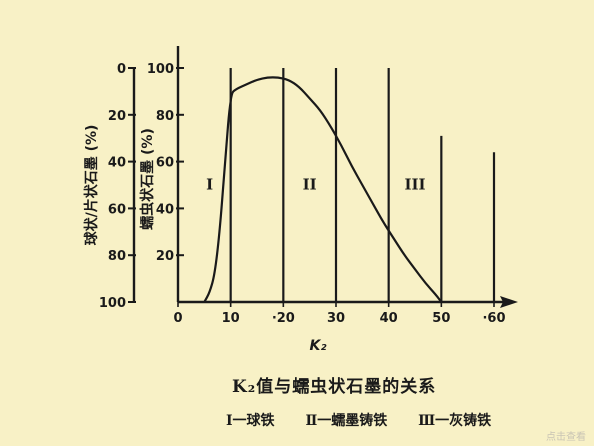 The width and height of the screenshot is (594, 446). What do you see at coordinates (117, 163) in the screenshot?
I see `left-tick-label: 40` at bounding box center [117, 163].